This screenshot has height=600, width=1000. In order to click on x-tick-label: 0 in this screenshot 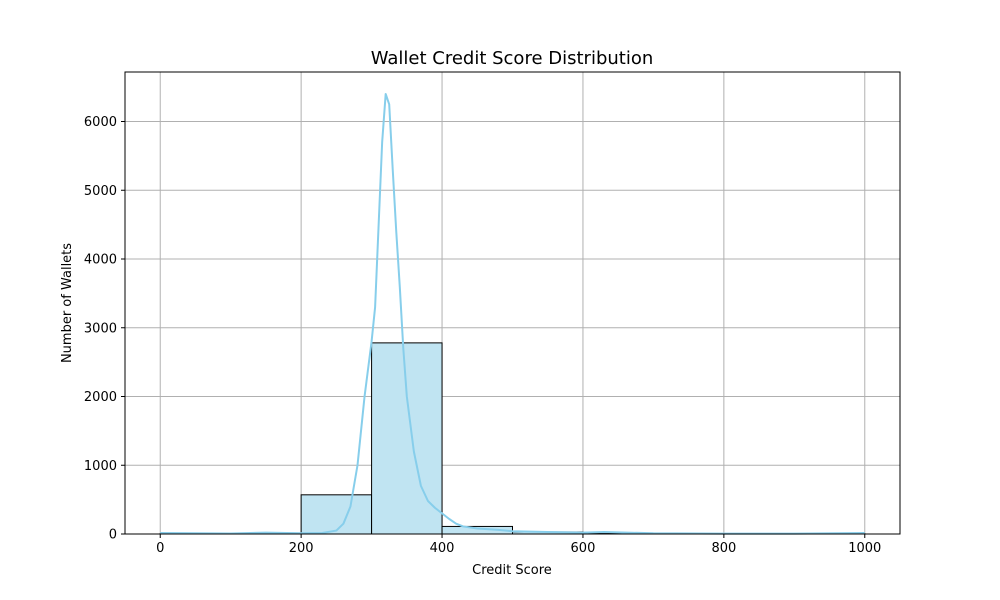, I will do `click(160, 548)`.